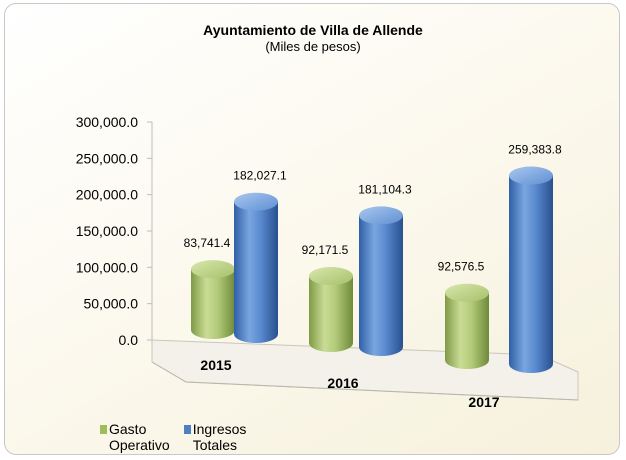  I want to click on x-category-label-2015: 2015, so click(215, 365).